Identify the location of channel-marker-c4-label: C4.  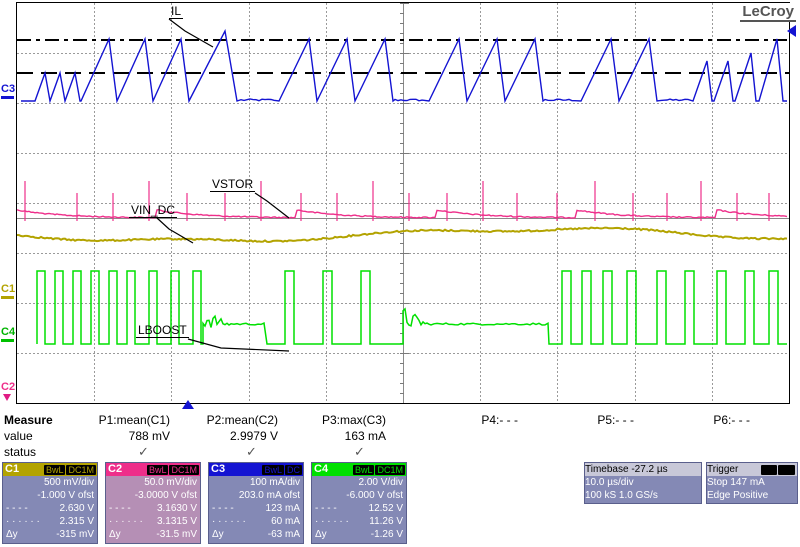
(8, 332).